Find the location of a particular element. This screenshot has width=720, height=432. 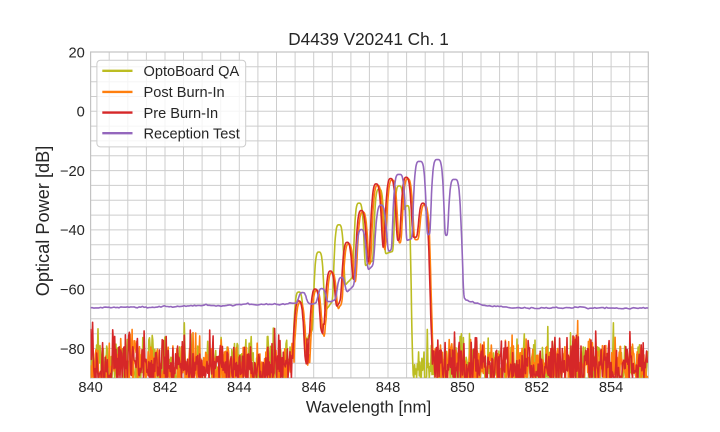

svg-text: −60 is located at coordinates (72, 291).